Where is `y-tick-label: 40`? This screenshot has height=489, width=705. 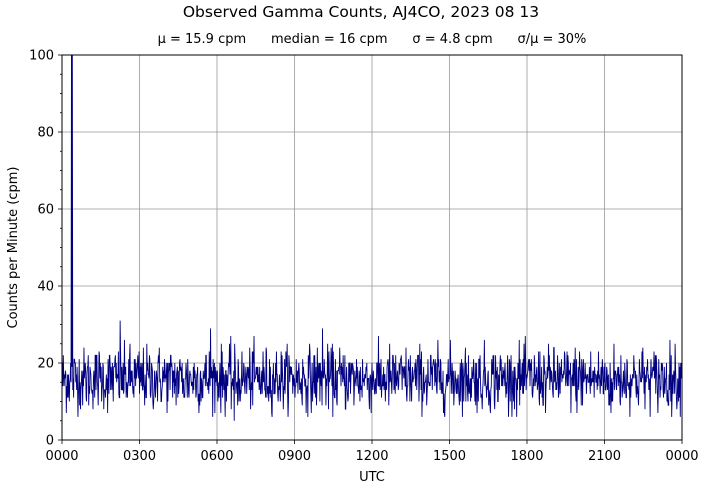
y-tick-label: 40 is located at coordinates (45, 287).